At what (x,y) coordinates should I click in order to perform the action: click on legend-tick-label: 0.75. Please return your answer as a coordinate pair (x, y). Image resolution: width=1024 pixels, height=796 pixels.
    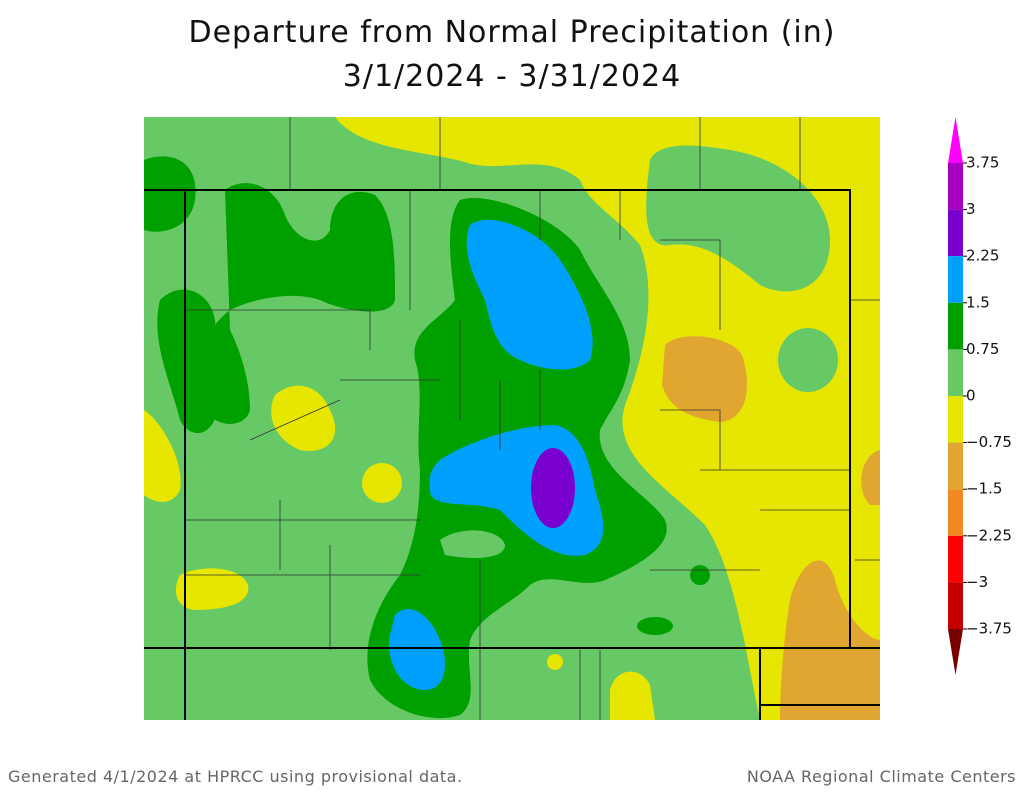
    Looking at the image, I should click on (982, 349).